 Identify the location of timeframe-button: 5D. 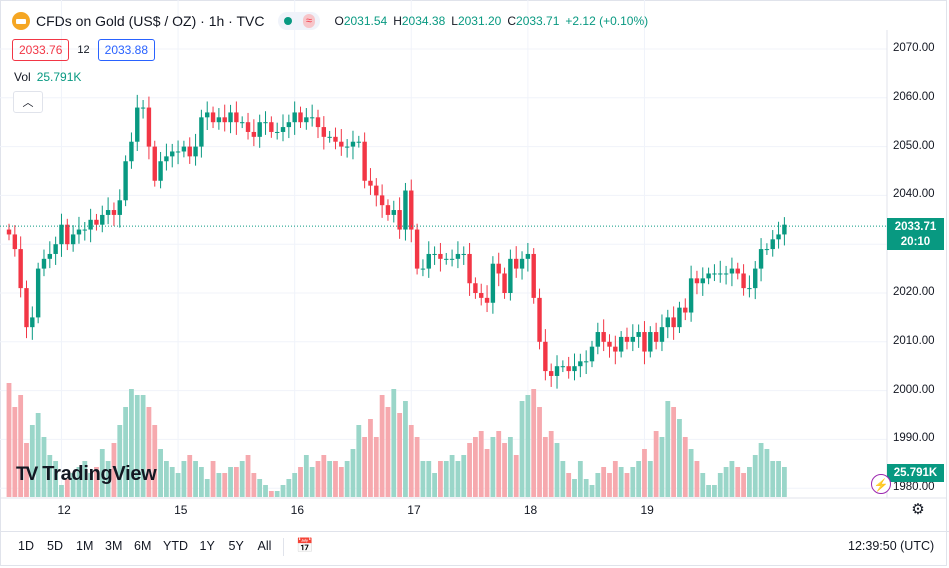
(55, 546).